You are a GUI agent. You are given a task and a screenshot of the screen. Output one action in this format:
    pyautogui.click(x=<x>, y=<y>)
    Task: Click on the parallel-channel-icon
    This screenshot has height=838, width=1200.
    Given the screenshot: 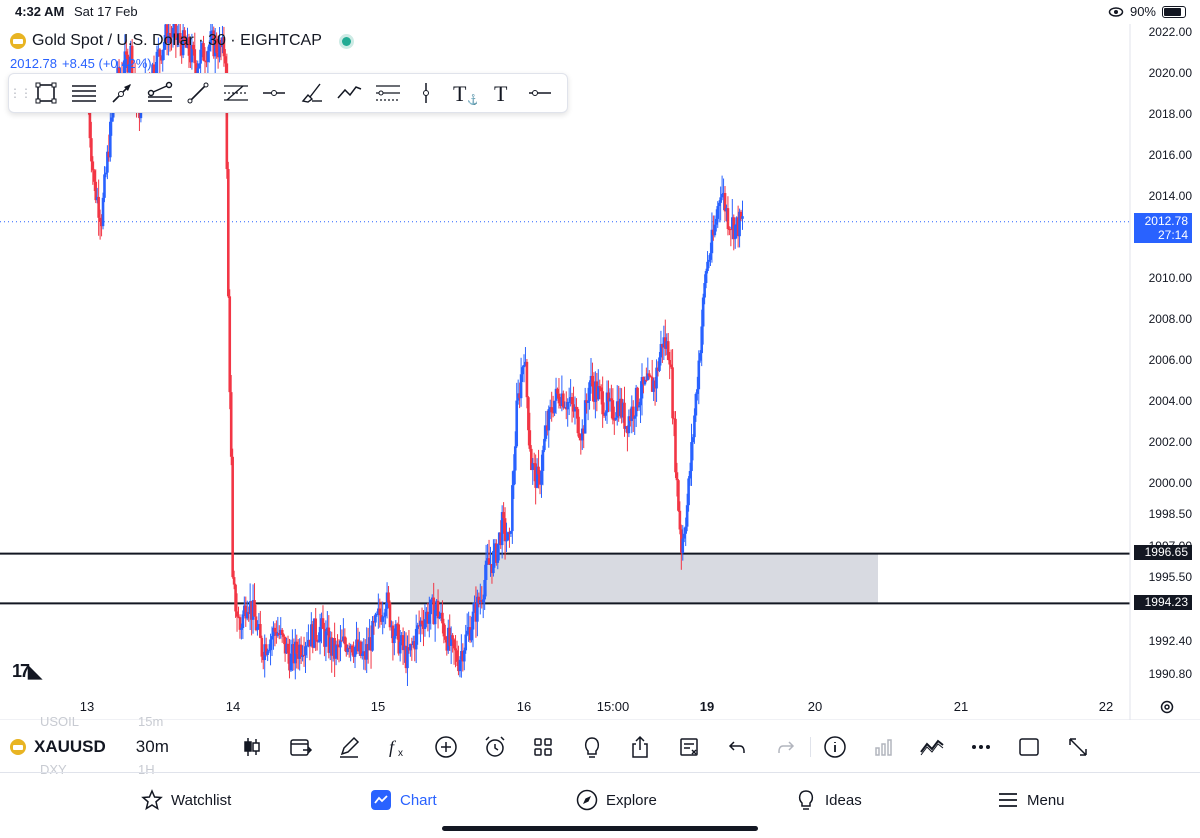 What is the action you would take?
    pyautogui.click(x=160, y=93)
    